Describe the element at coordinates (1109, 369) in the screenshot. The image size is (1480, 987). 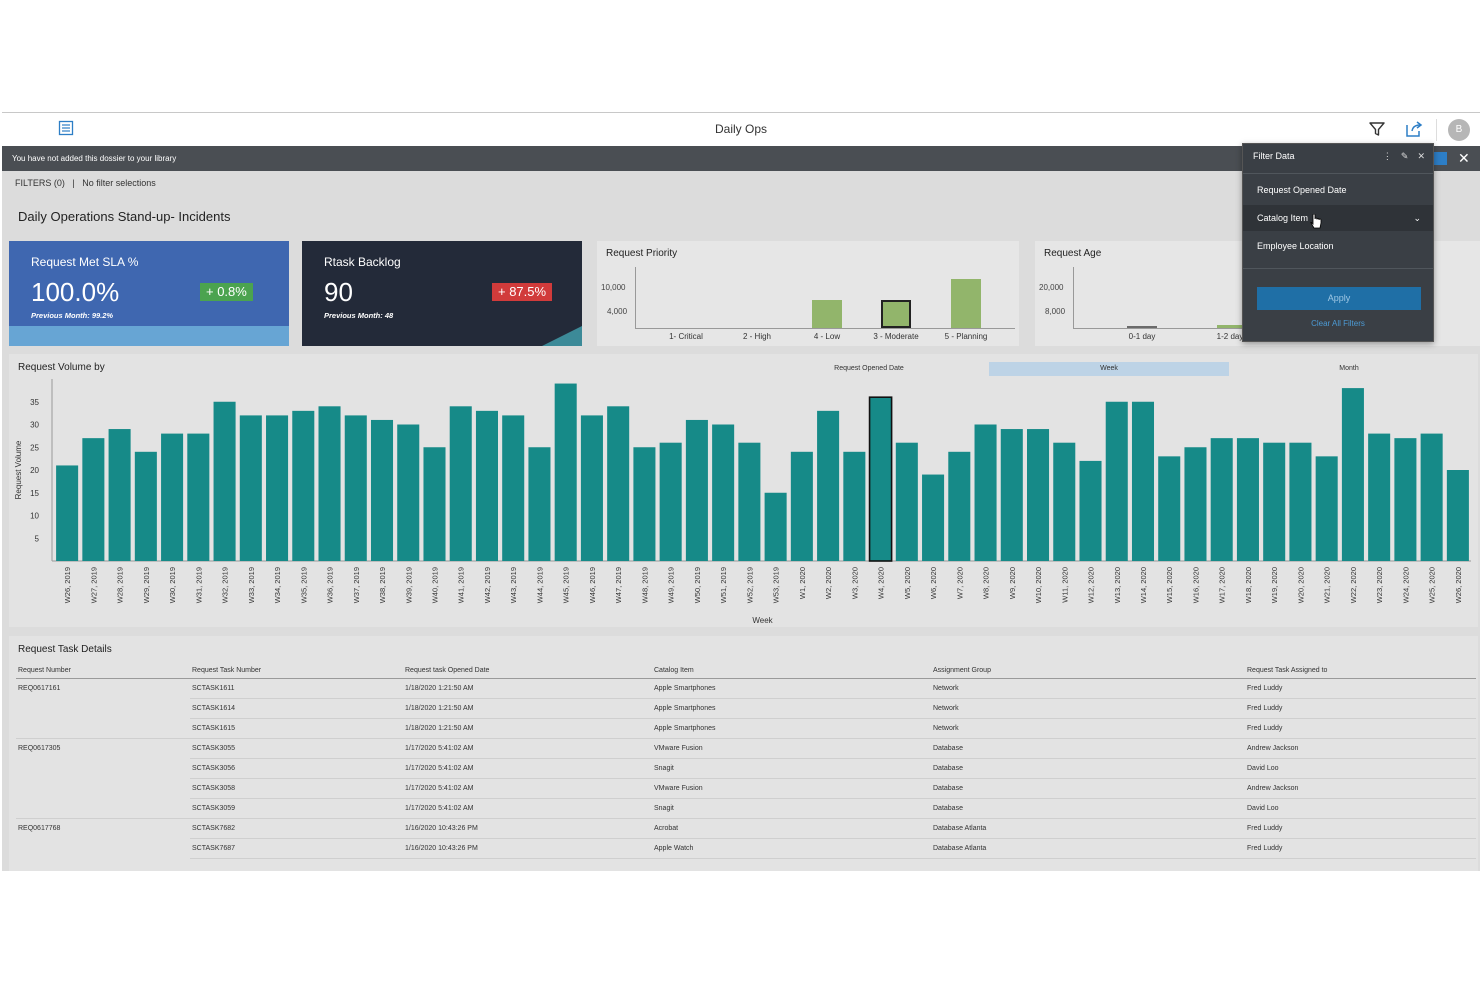
I see `tab-week: Week` at that location.